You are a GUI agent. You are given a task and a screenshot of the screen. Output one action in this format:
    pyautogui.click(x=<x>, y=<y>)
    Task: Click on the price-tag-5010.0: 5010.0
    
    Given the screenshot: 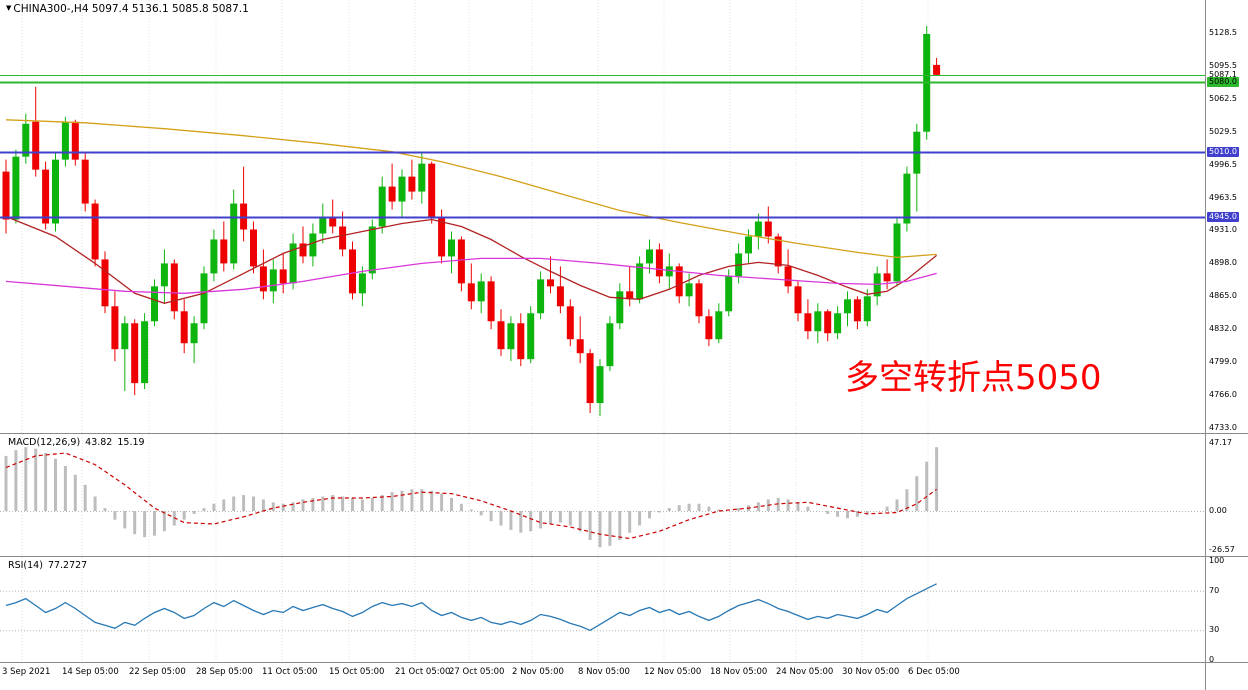 What is the action you would take?
    pyautogui.click(x=1223, y=151)
    